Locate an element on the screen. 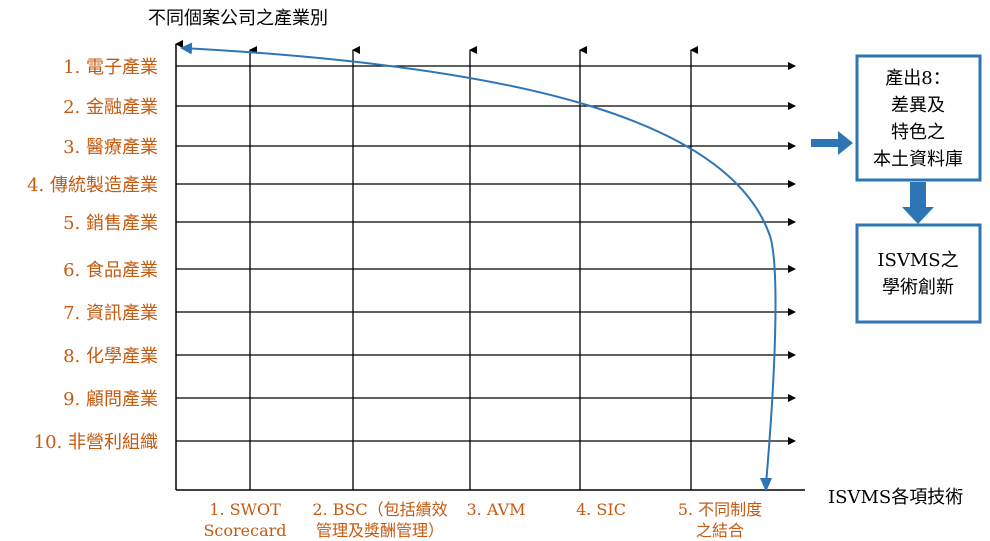 This screenshot has height=541, width=990. curve-bottom-arrowhead is located at coordinates (766, 485).